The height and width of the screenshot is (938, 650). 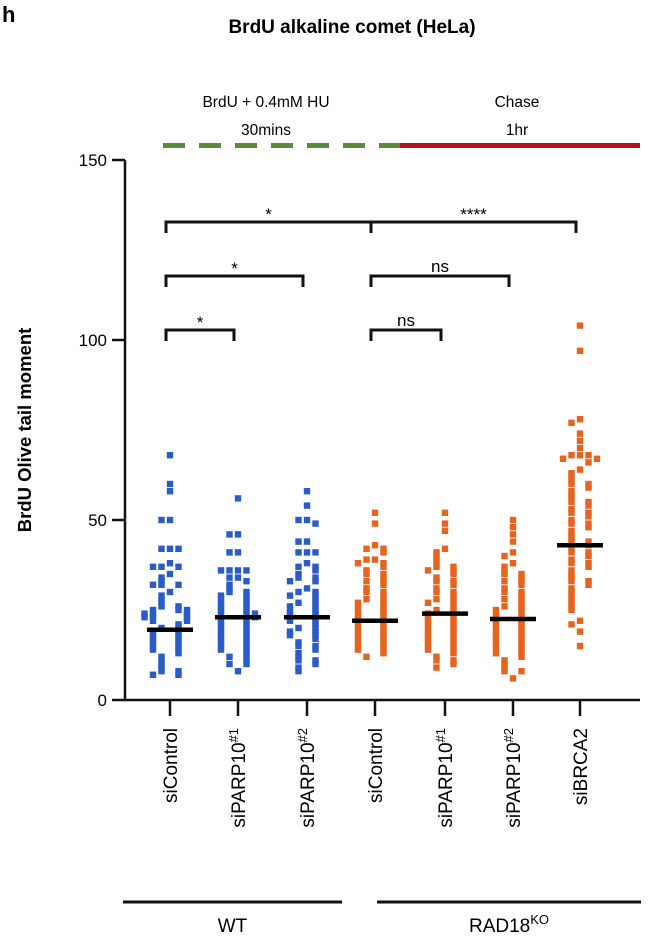 What do you see at coordinates (473, 226) in the screenshot?
I see `comparison-bracket` at bounding box center [473, 226].